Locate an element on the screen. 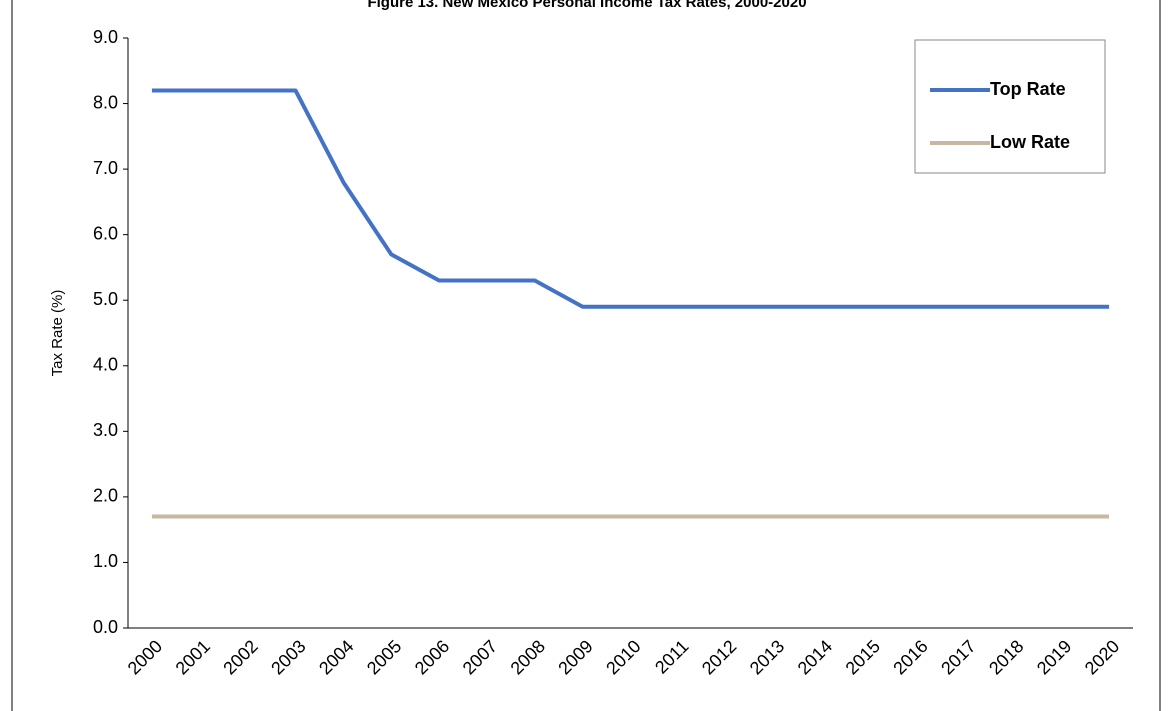 The image size is (1174, 711). legend-label: Top Rate is located at coordinates (1028, 89).